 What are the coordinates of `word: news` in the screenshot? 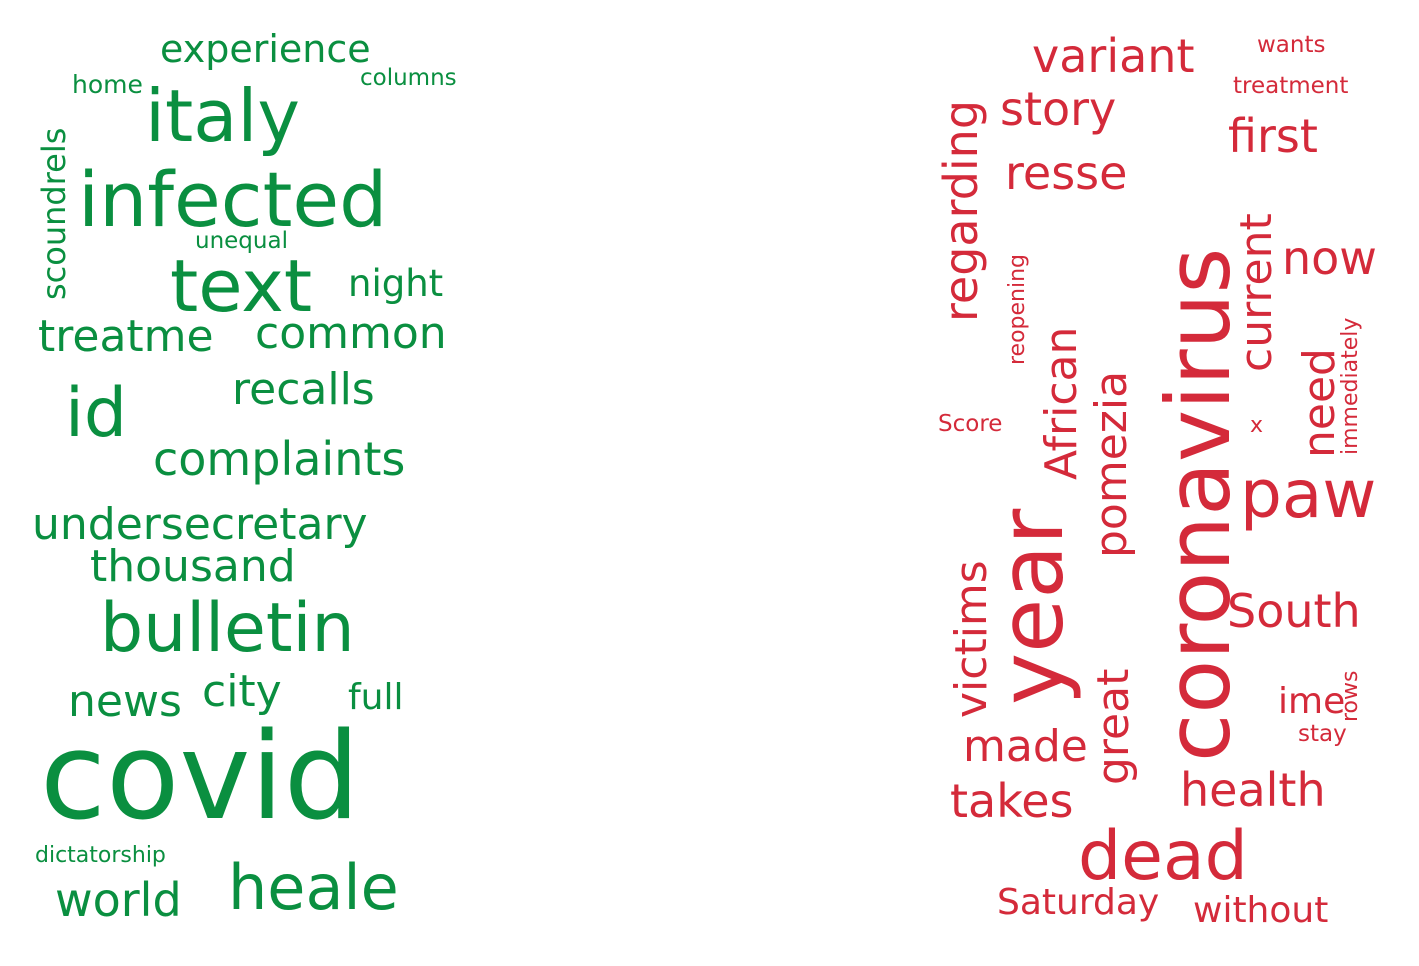 It's located at (125, 701).